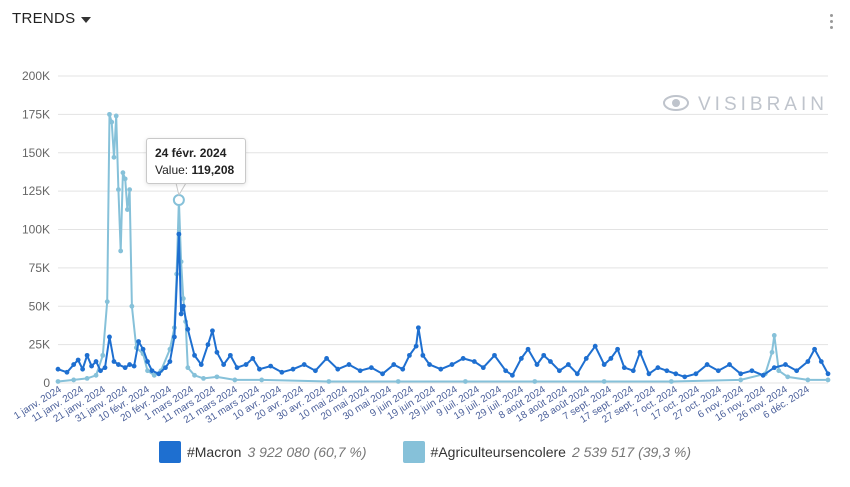 The width and height of the screenshot is (850, 487). I want to click on highlight-marker, so click(178, 200).